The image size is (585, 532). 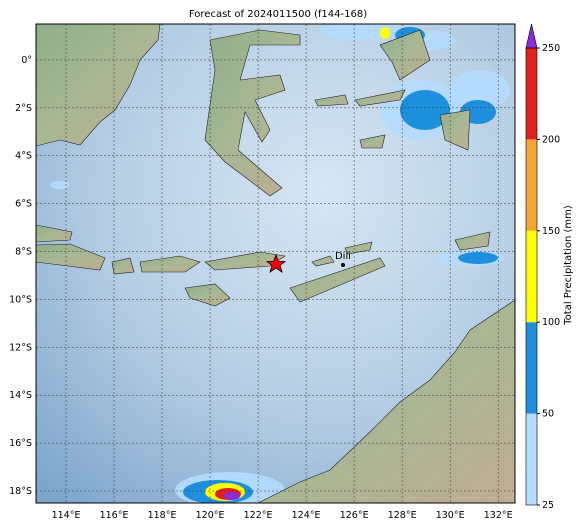 I want to click on colorbar-tick-label: 25, so click(x=548, y=505).